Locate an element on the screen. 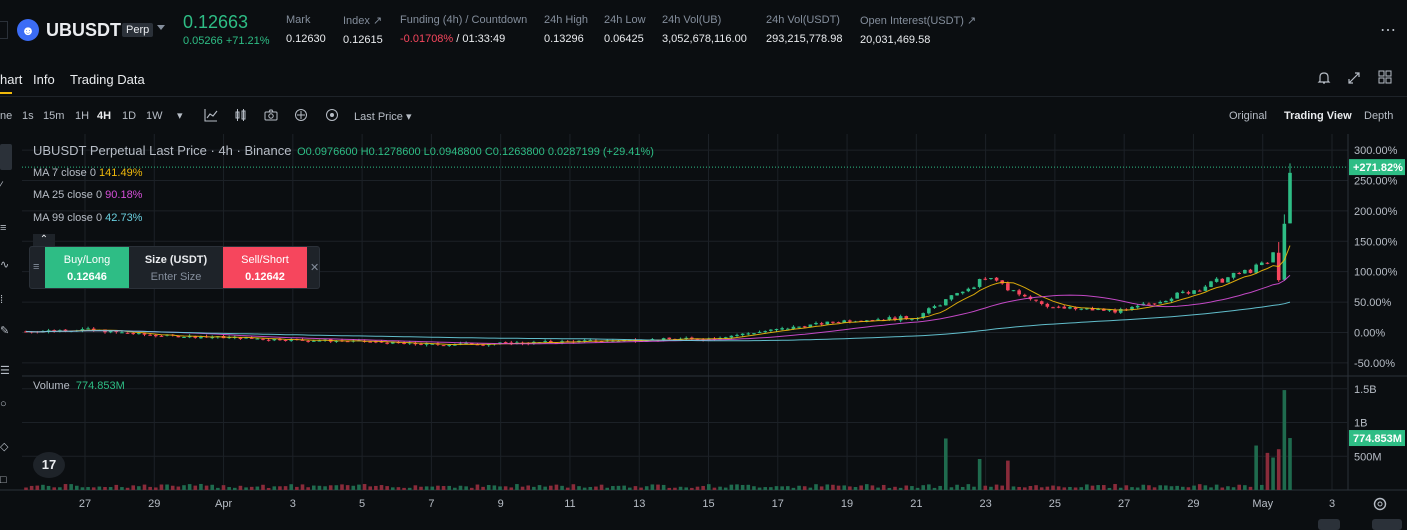 The width and height of the screenshot is (1407, 530). price-tick-label: 250.00% is located at coordinates (1376, 181).